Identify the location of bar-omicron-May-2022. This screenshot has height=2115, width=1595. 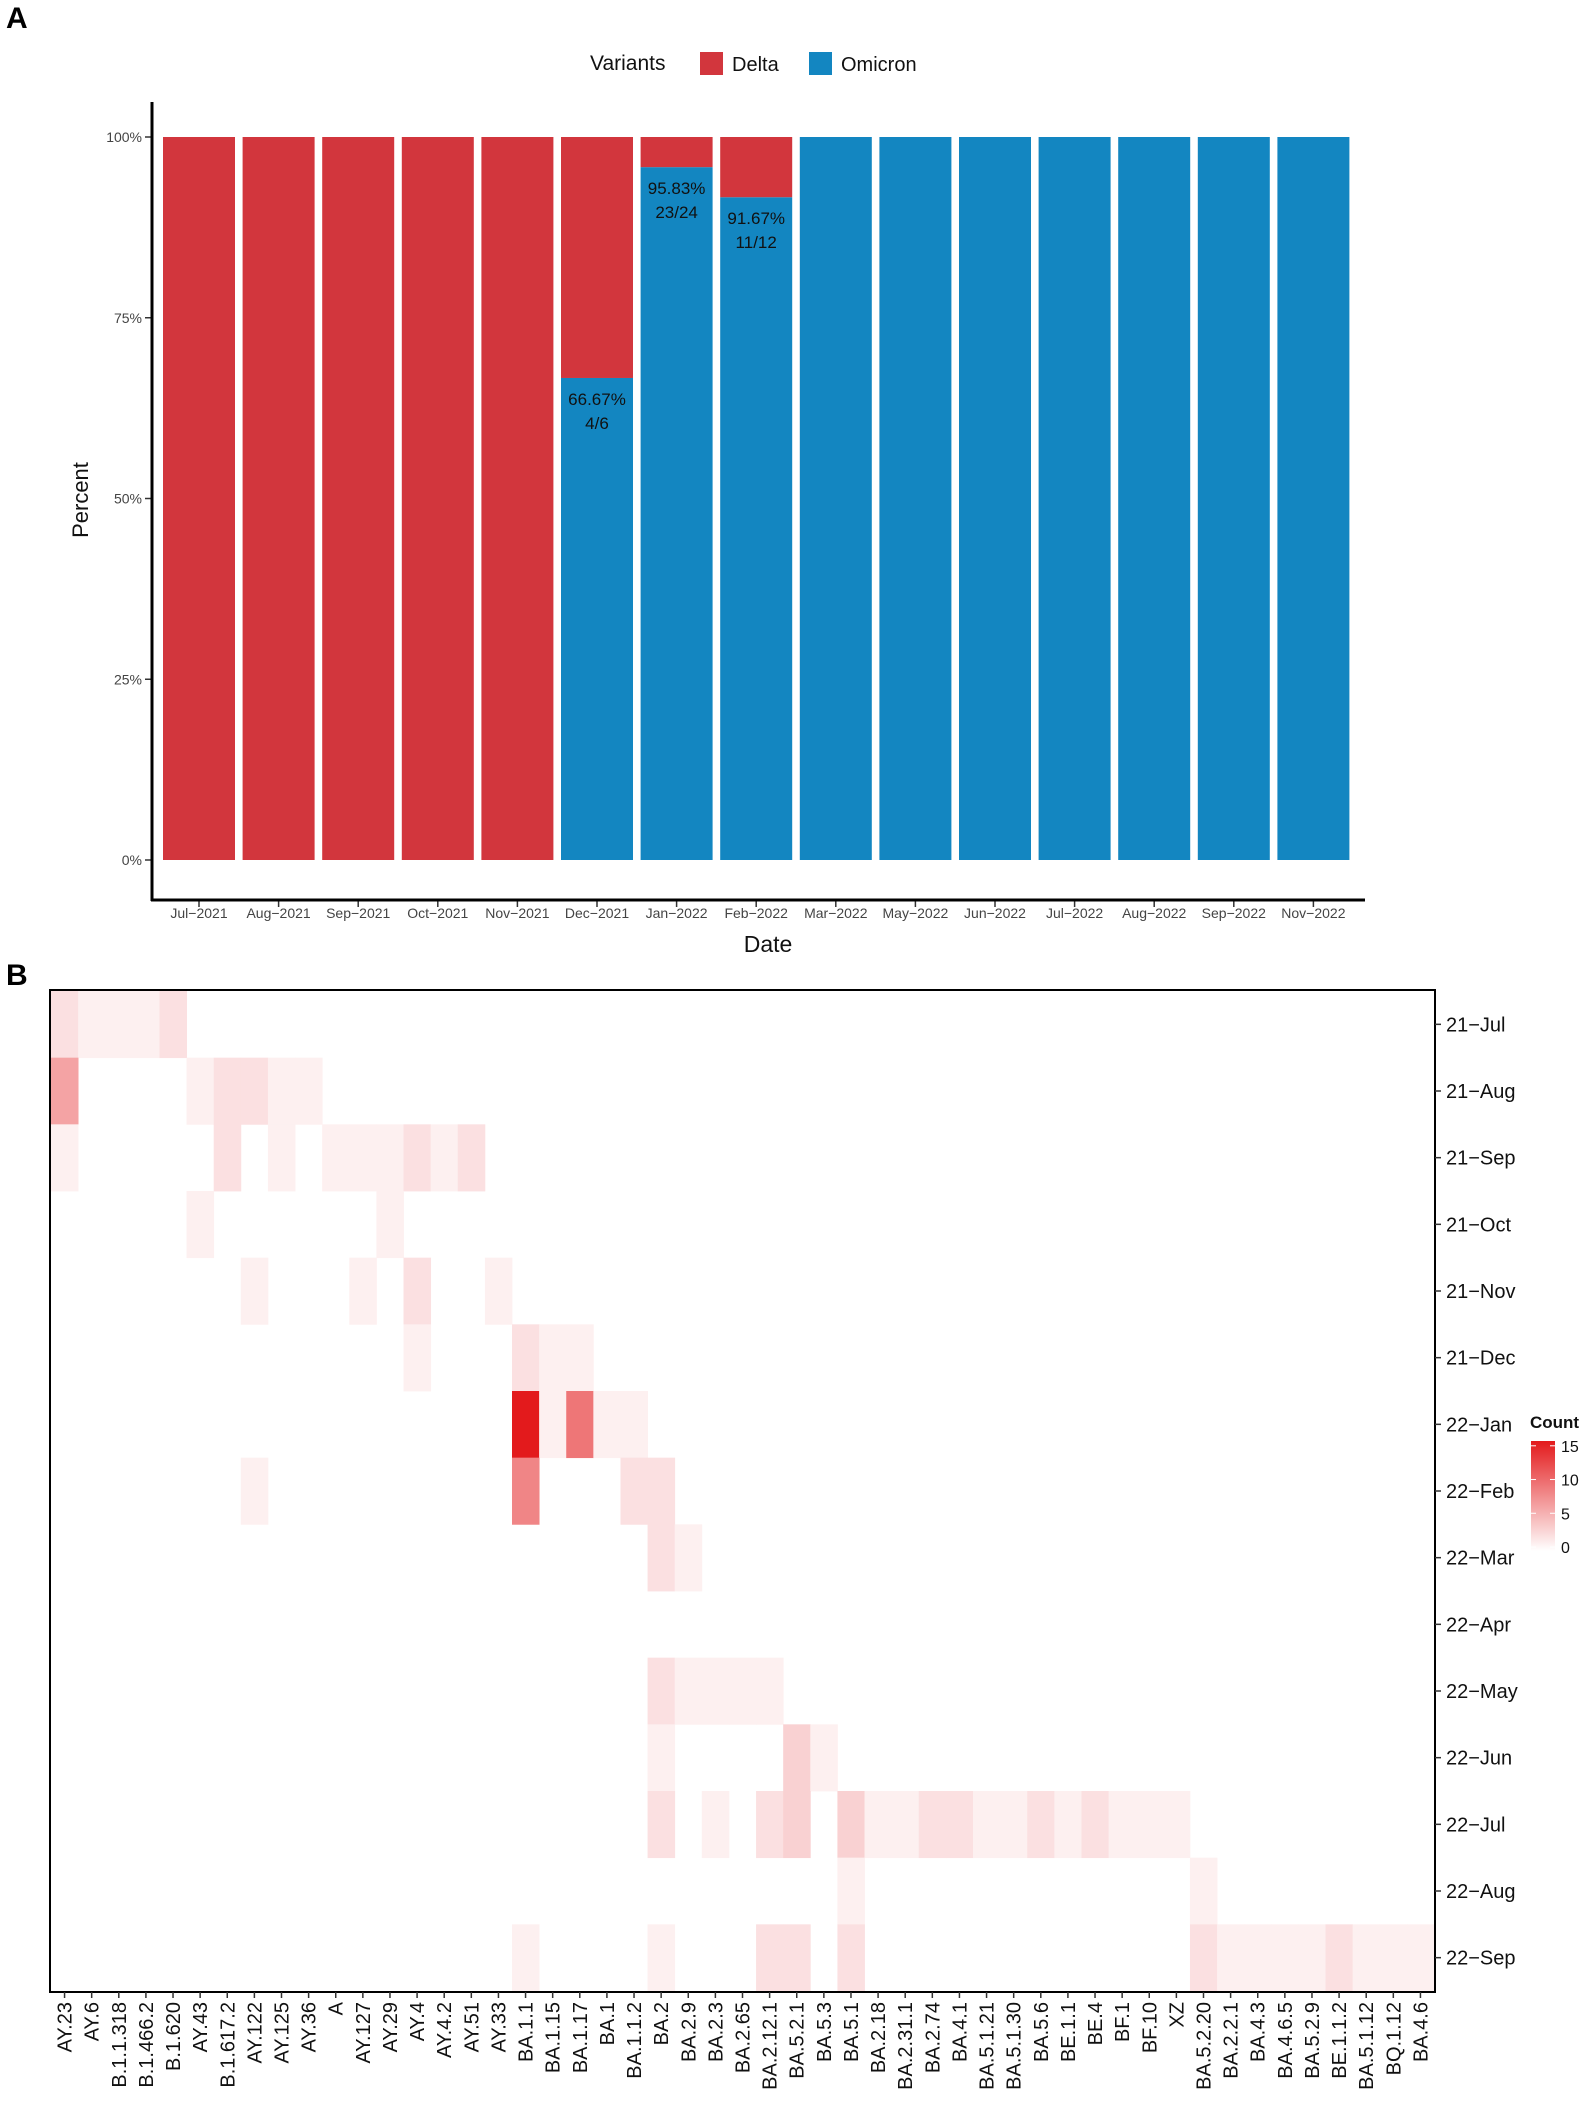
(915, 498).